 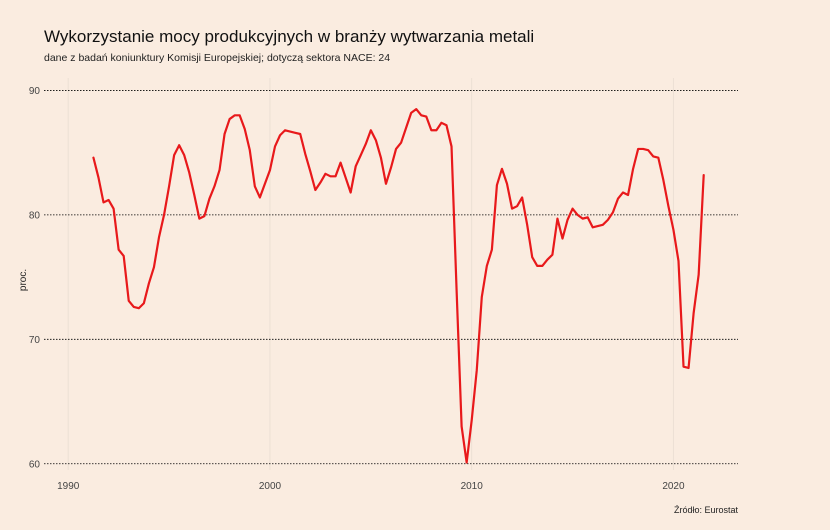 What do you see at coordinates (35, 91) in the screenshot?
I see `y-tick-label-90: 90` at bounding box center [35, 91].